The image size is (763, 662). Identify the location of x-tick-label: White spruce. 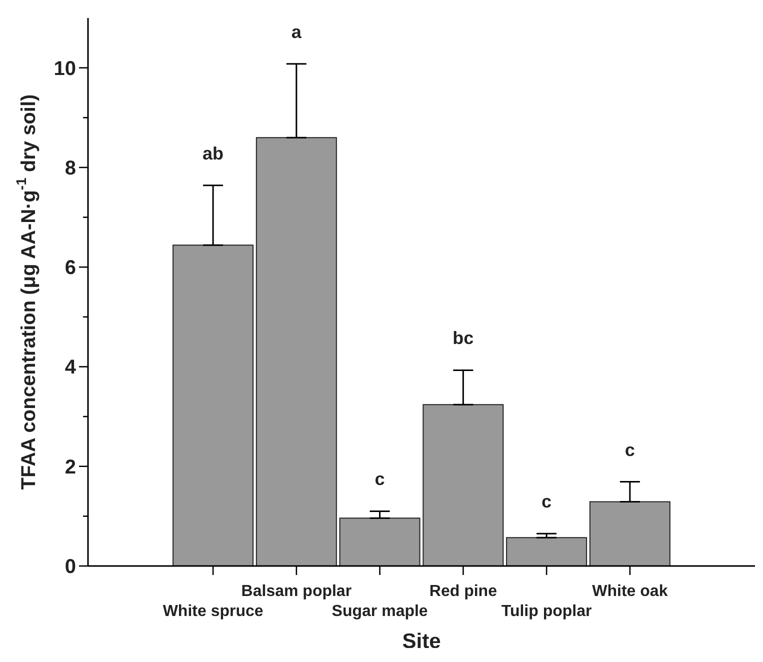
(213, 611).